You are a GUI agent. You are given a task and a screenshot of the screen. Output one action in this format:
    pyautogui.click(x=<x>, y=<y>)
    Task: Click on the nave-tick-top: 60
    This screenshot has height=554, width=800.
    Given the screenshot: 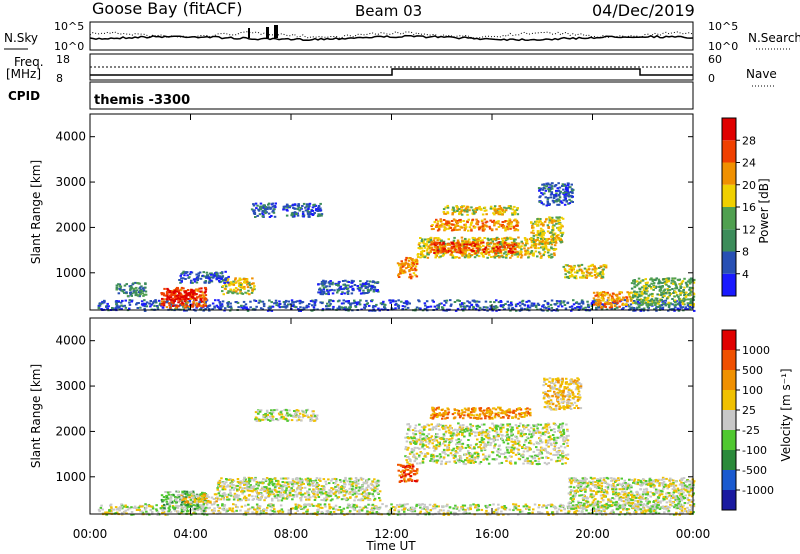 What is the action you would take?
    pyautogui.click(x=715, y=59)
    